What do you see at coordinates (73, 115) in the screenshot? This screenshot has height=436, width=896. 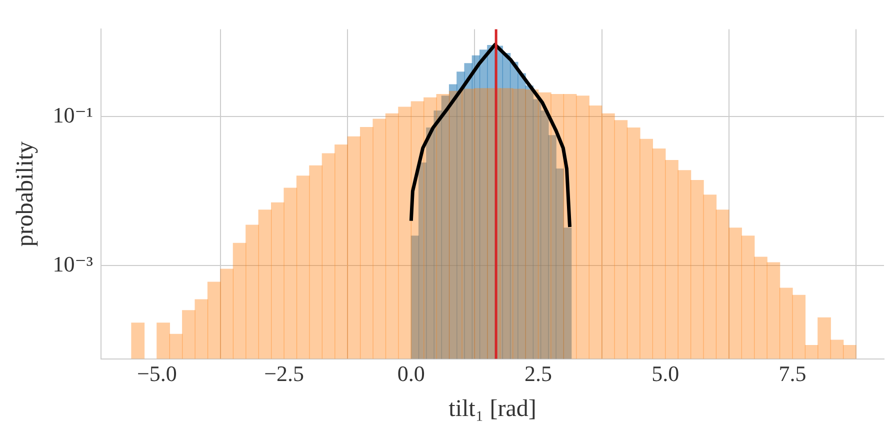 I see `y-tick-label: 10⁻¹` at bounding box center [73, 115].